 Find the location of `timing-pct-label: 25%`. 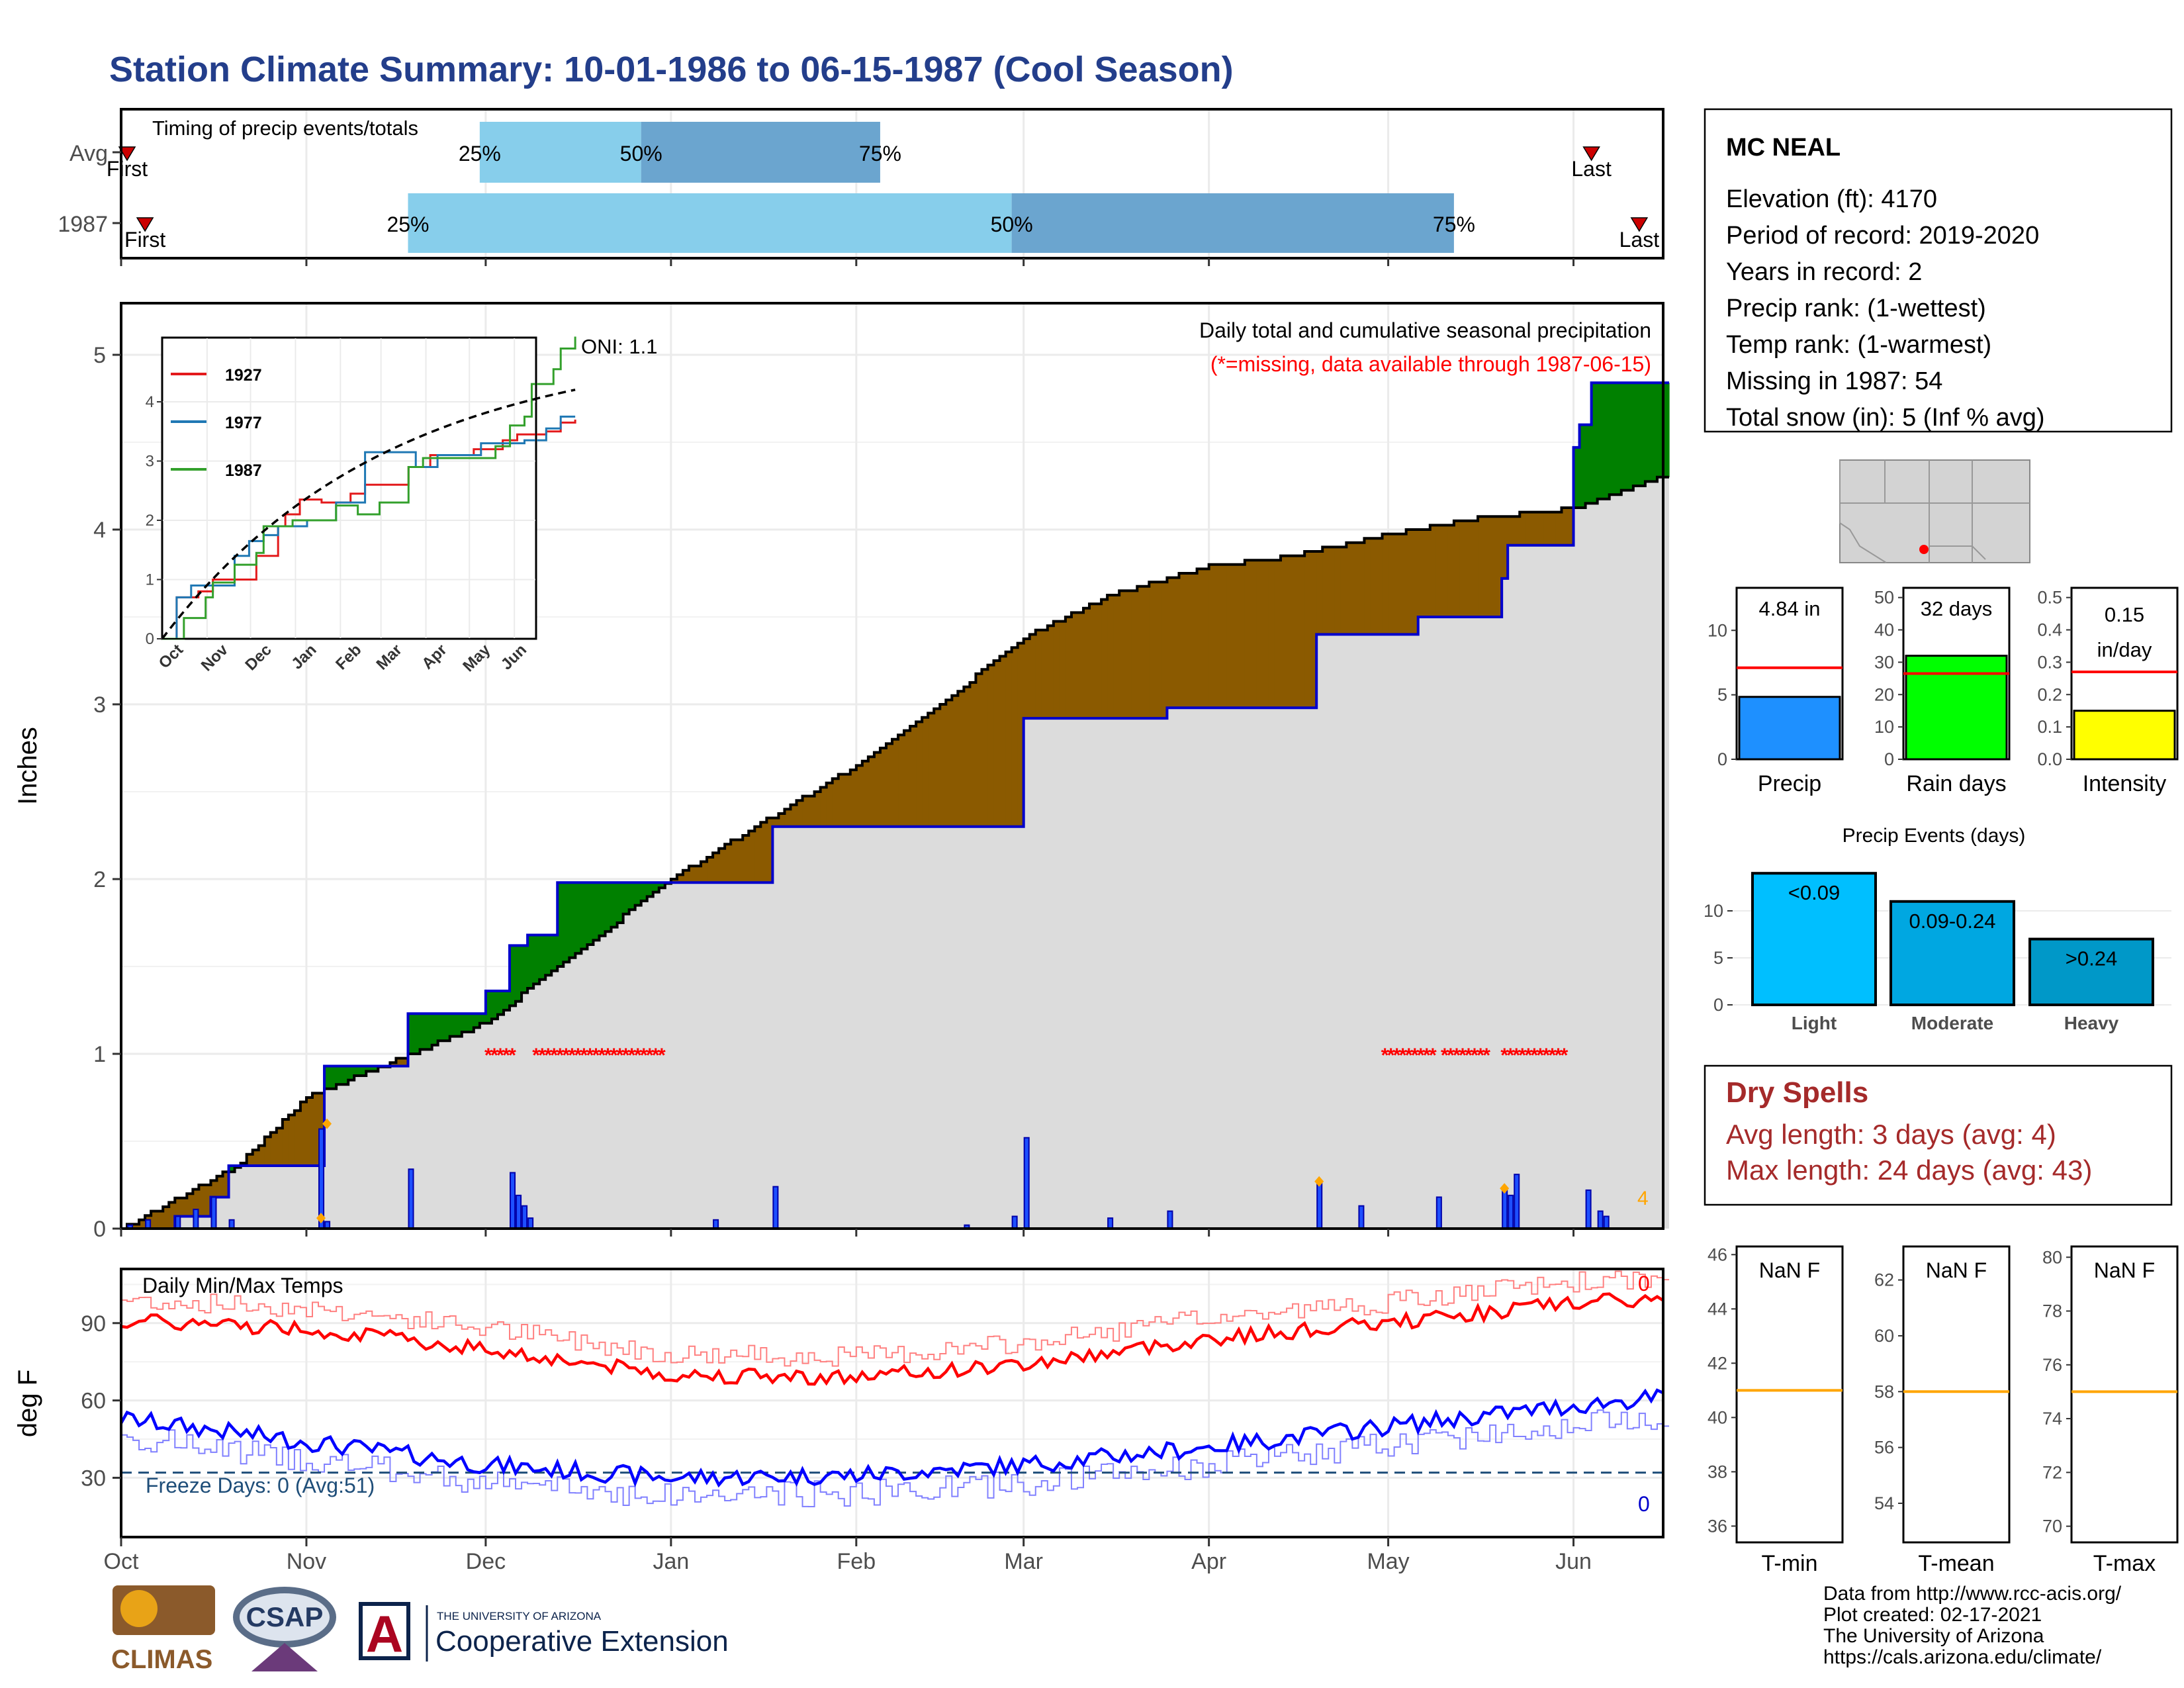

timing-pct-label: 25% is located at coordinates (408, 224).